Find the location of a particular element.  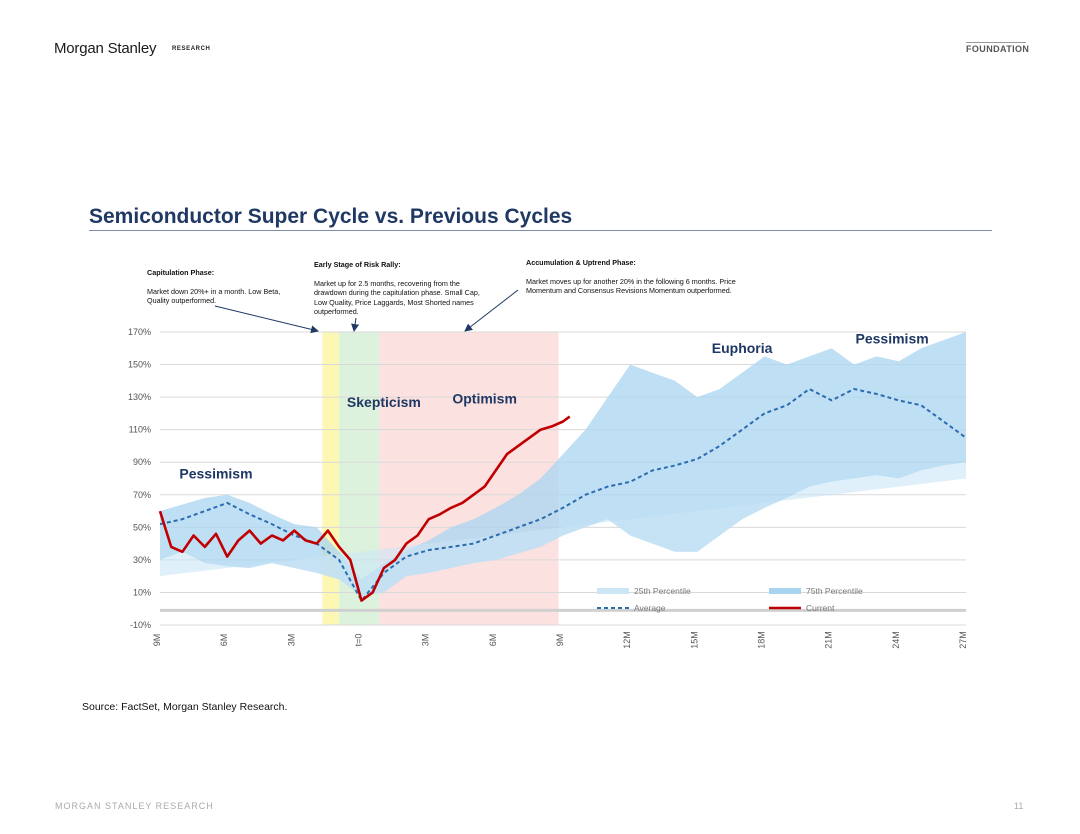

legend-swatch-25th is located at coordinates (613, 591).